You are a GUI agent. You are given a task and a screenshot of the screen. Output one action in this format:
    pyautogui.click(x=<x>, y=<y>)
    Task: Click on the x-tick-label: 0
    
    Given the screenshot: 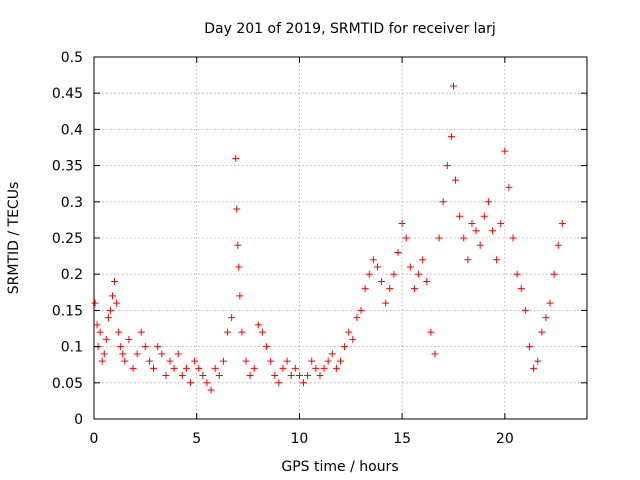 What is the action you would take?
    pyautogui.click(x=94, y=439)
    